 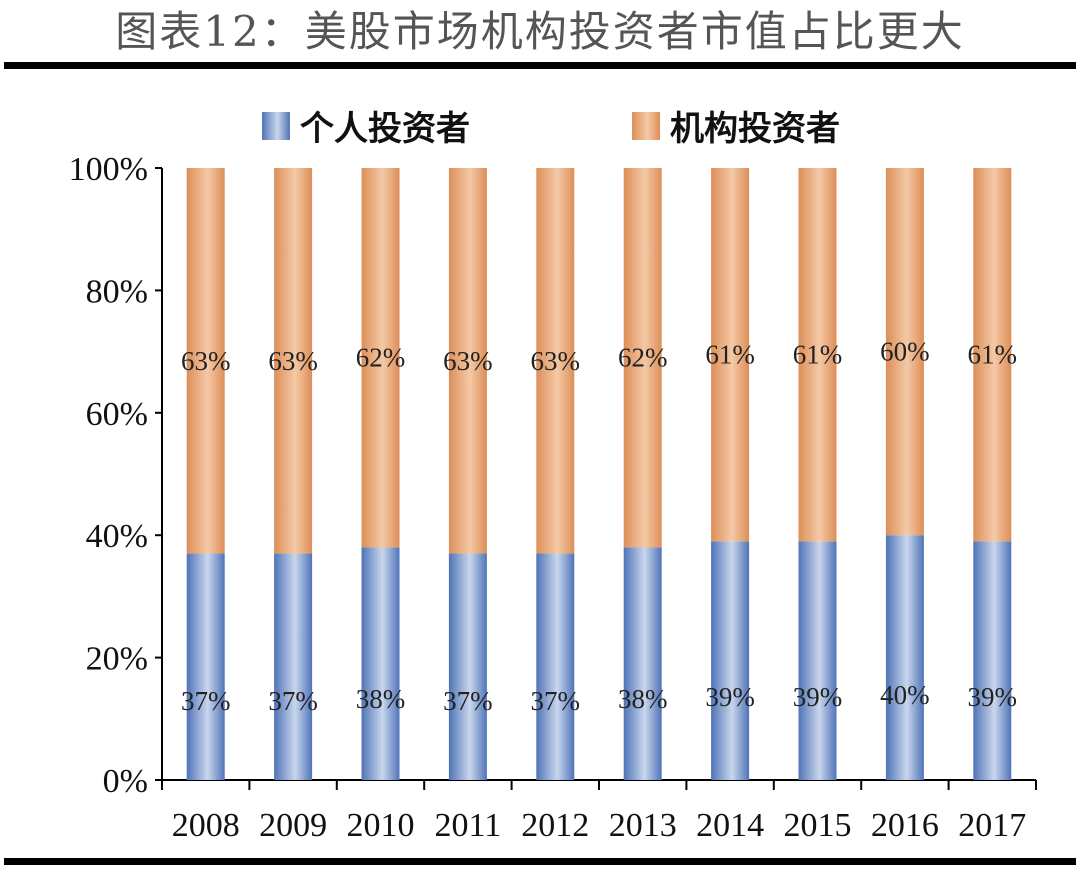 What do you see at coordinates (381, 699) in the screenshot?
I see `data-label-individual-2010: 38%` at bounding box center [381, 699].